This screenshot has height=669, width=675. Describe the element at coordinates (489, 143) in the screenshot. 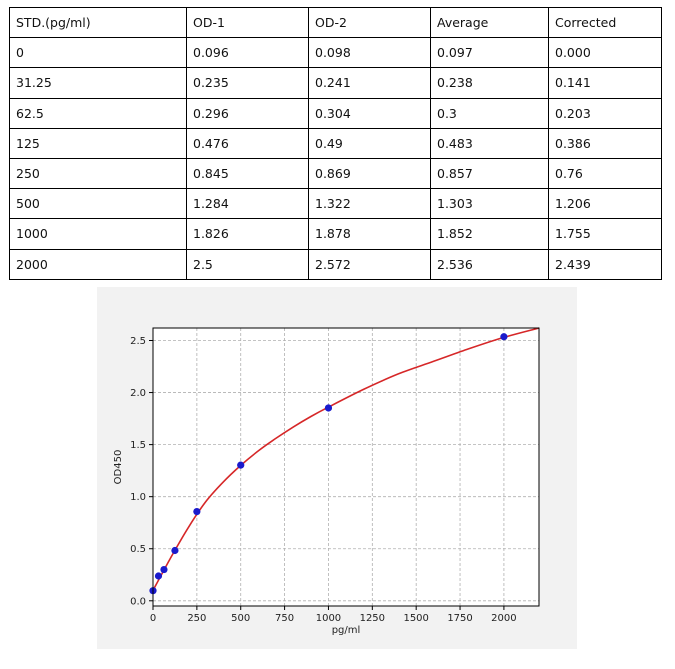

I see `table-cell: 0.483` at that location.